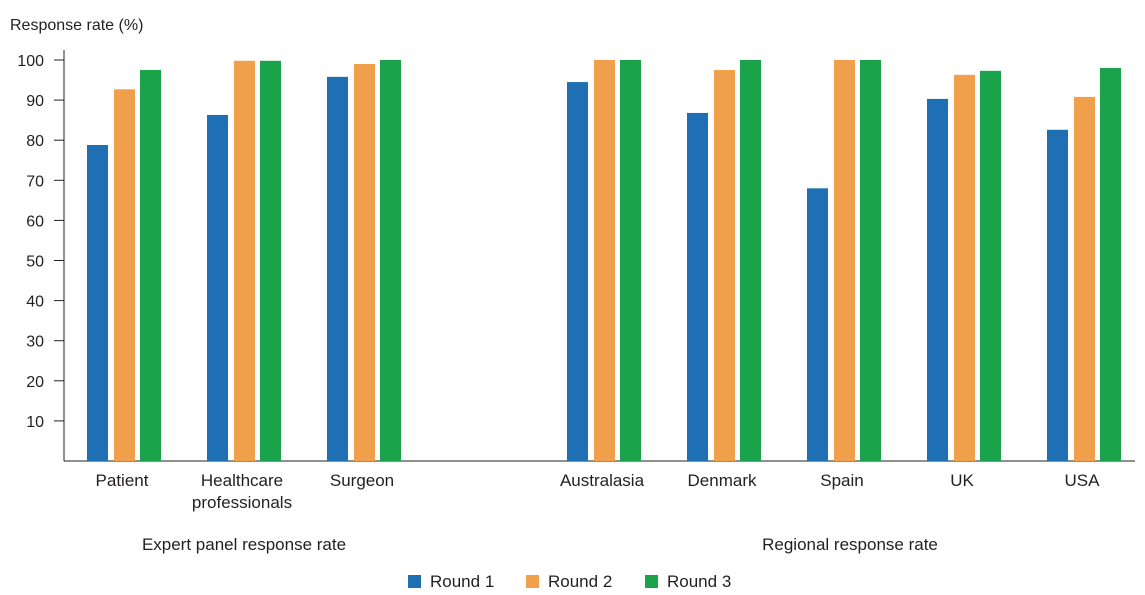 The width and height of the screenshot is (1145, 595). I want to click on y-tick-label: 40, so click(35, 302).